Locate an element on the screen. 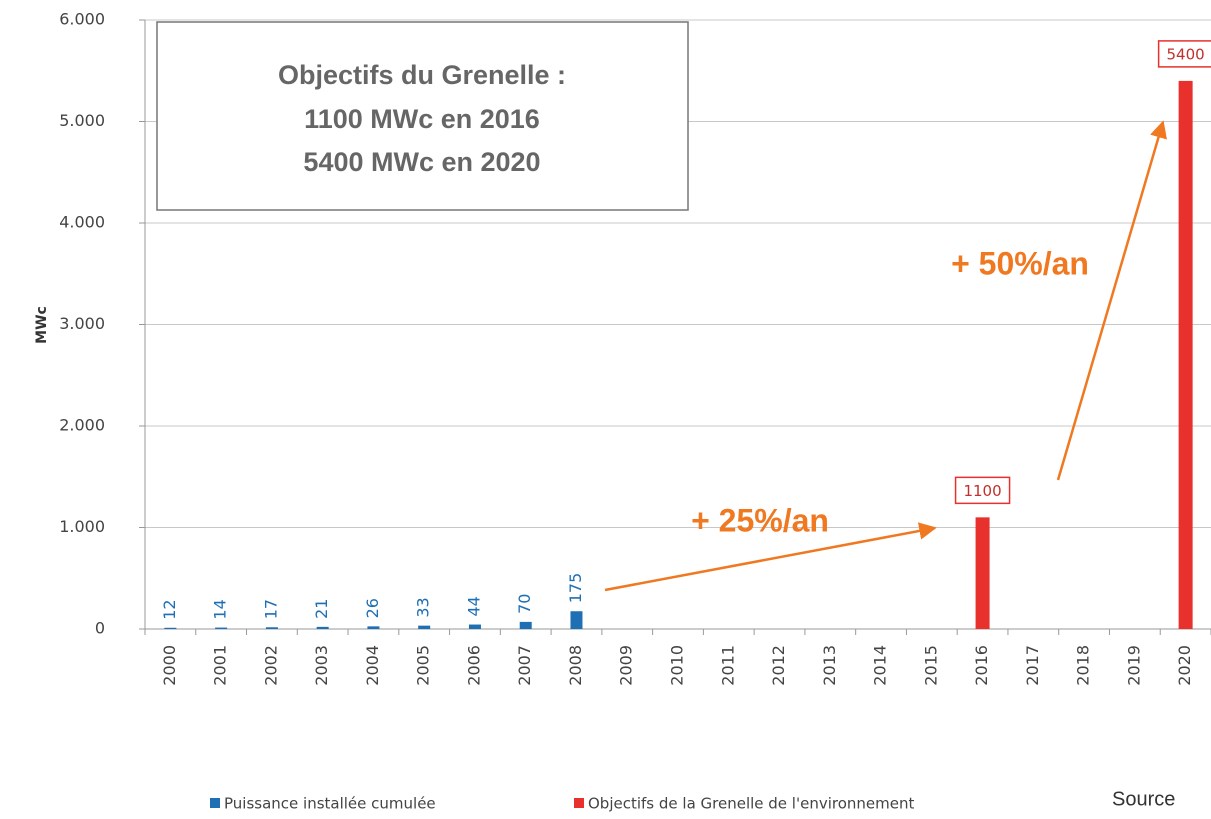 This screenshot has height=819, width=1211. info-box is located at coordinates (422, 116).